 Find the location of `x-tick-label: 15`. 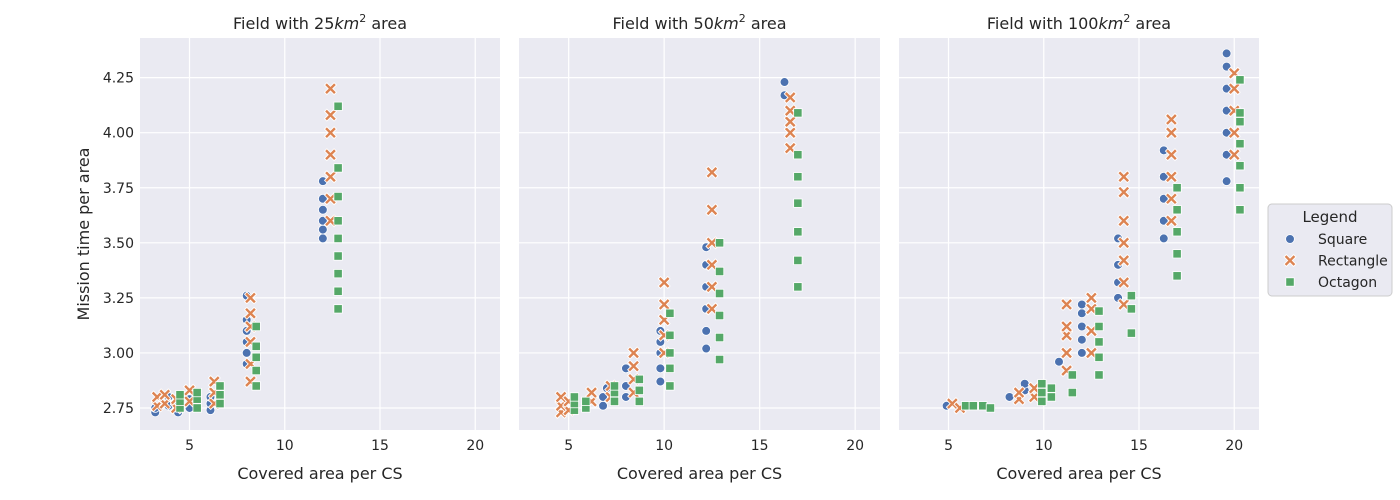

x-tick-label: 15 is located at coordinates (760, 446).